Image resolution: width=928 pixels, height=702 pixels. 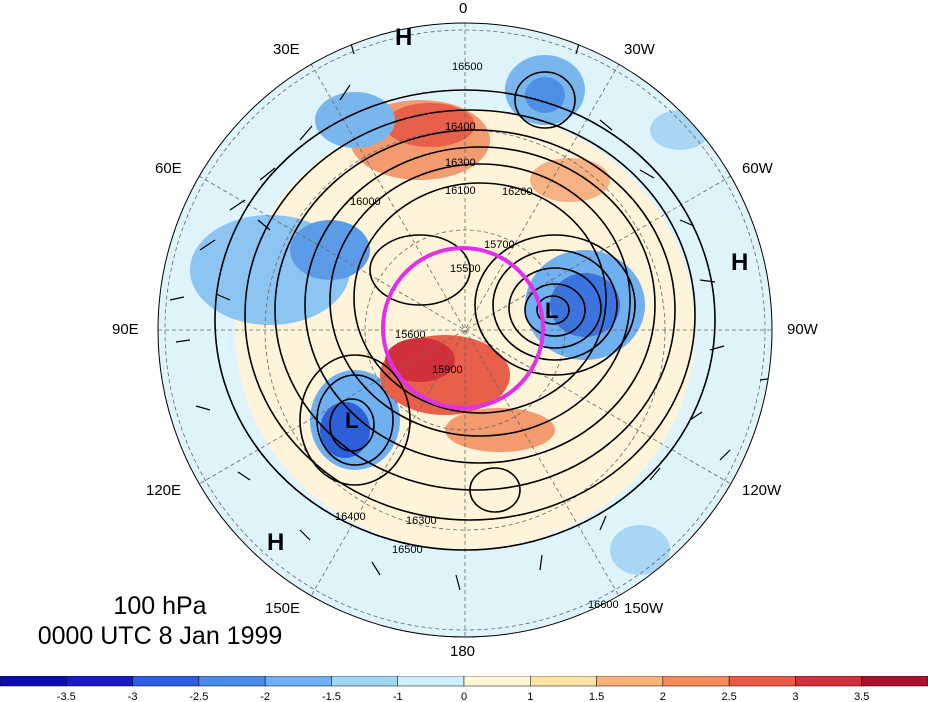 What do you see at coordinates (463, 651) in the screenshot?
I see `longitude-label: 180` at bounding box center [463, 651].